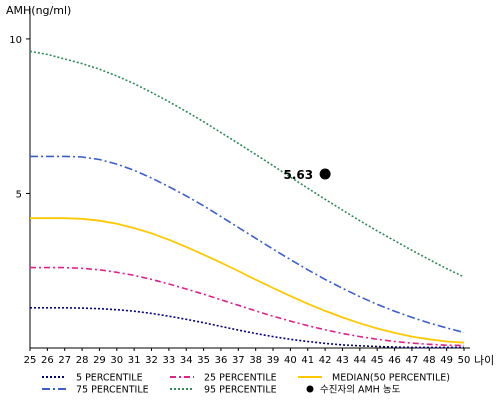  What do you see at coordinates (446, 360) in the screenshot?
I see `x-tick-label: 49` at bounding box center [446, 360].